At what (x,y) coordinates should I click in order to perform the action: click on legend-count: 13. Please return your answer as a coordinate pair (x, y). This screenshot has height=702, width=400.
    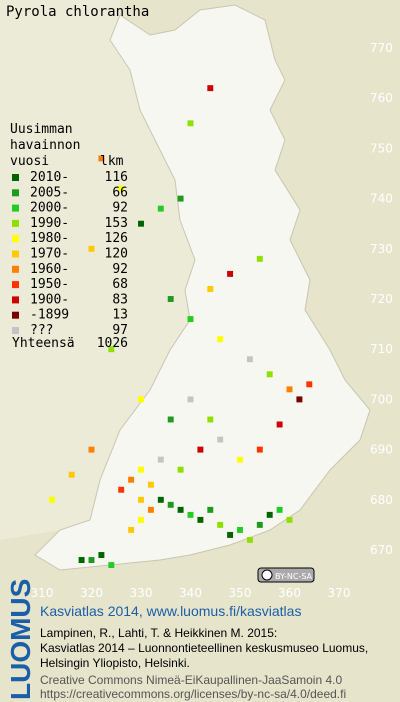
    Looking at the image, I should click on (120, 315).